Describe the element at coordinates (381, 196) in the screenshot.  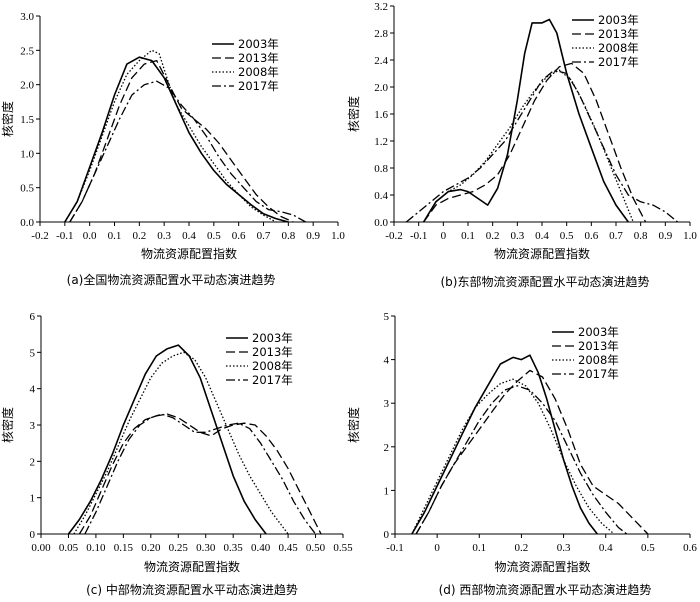
I see `y-tick-label: 0.4` at that location.